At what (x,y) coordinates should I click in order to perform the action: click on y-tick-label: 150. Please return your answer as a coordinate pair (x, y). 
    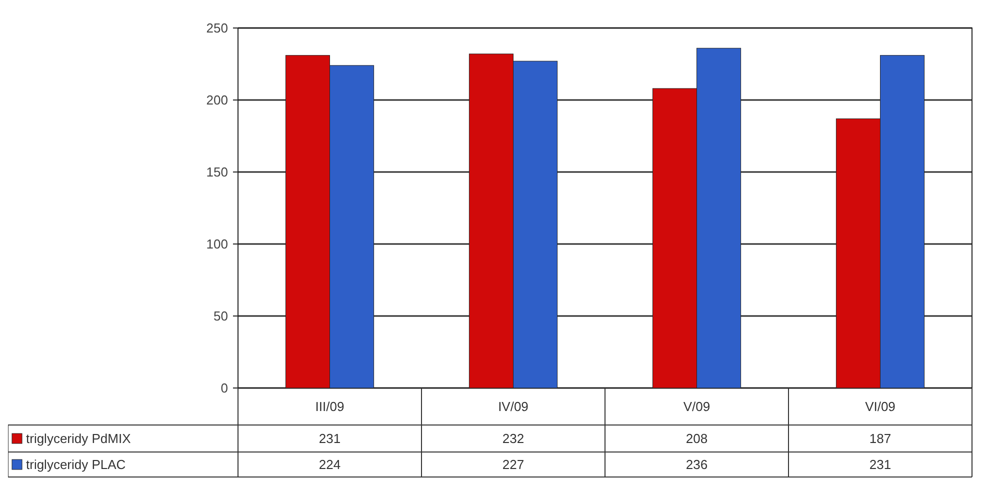
    Looking at the image, I should click on (217, 172).